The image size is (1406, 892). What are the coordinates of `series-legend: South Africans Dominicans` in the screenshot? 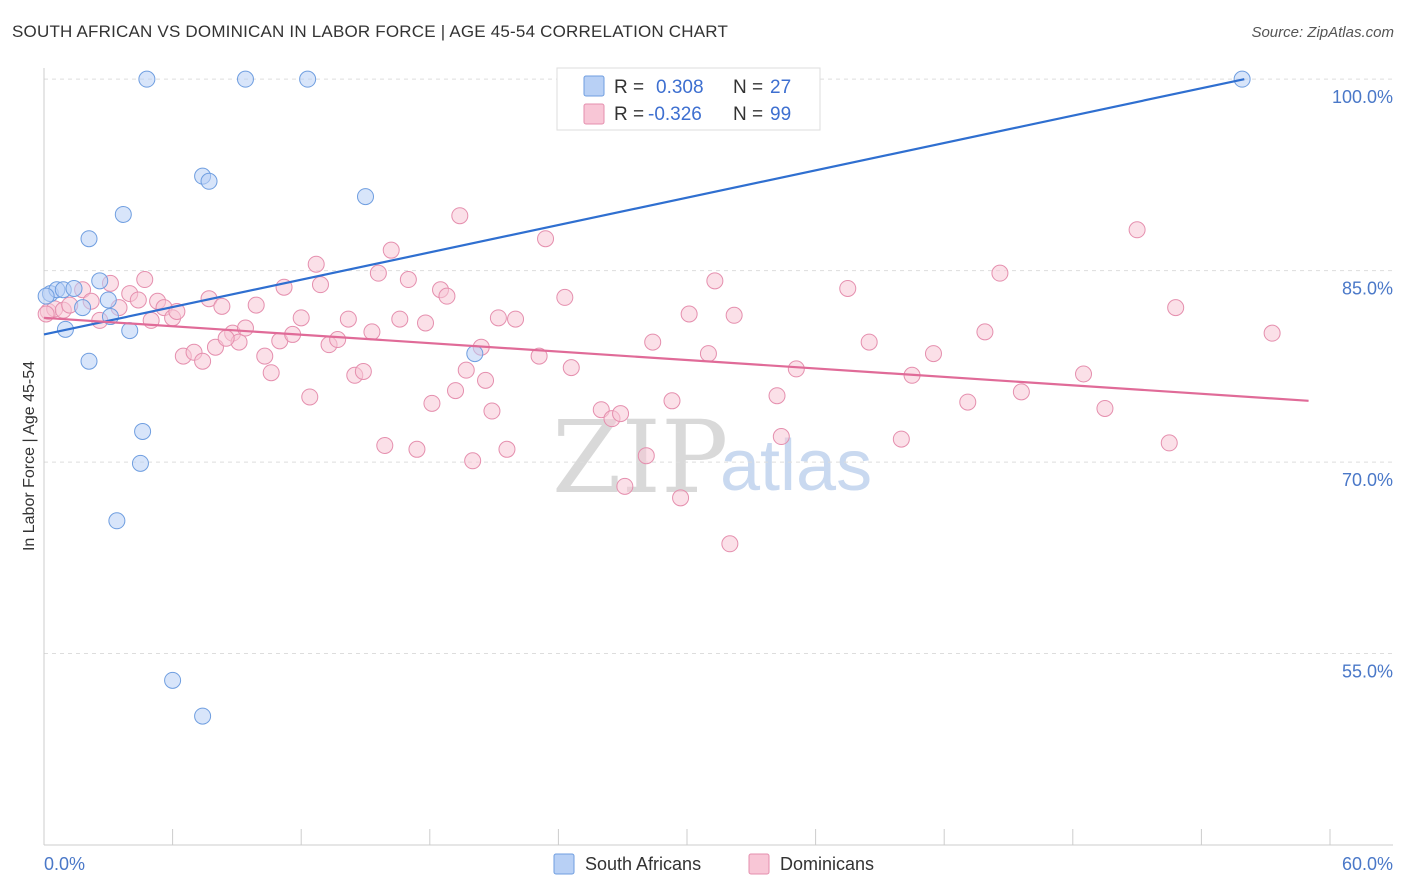 It's located at (713, 864).